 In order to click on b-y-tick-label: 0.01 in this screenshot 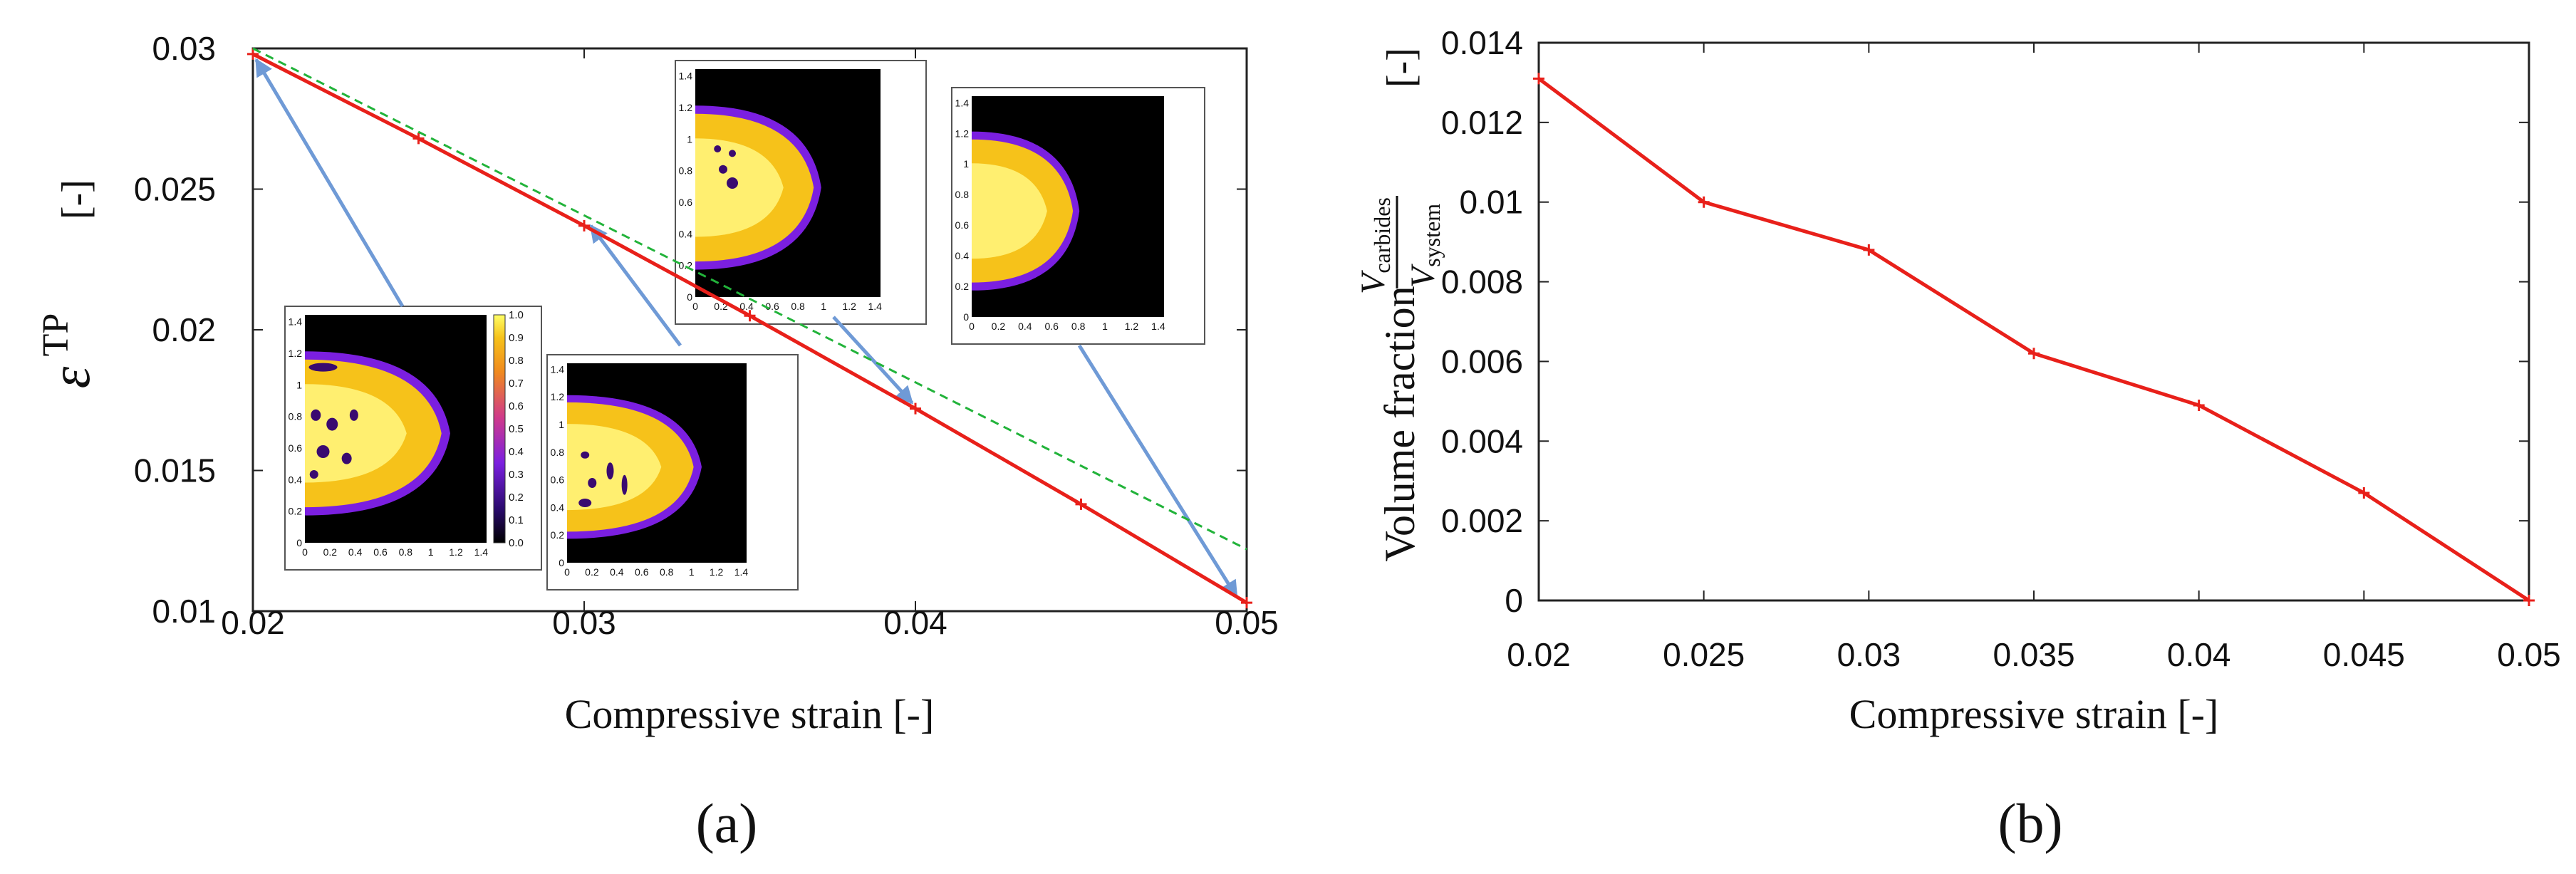, I will do `click(1491, 203)`.